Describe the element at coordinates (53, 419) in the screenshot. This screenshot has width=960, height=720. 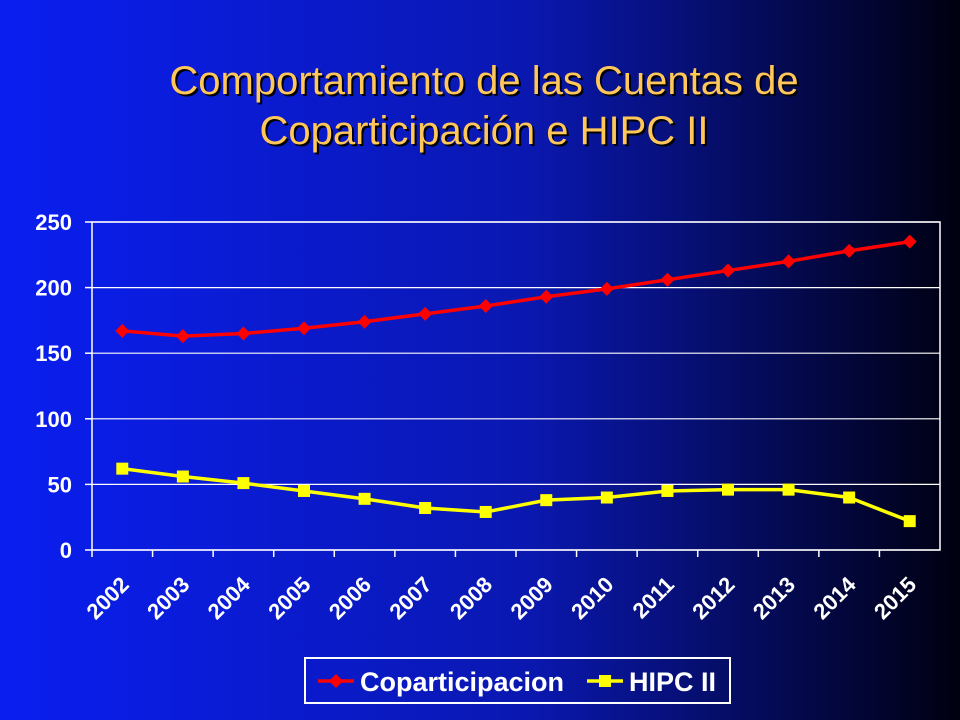
I see `y-tick-label: 100` at that location.